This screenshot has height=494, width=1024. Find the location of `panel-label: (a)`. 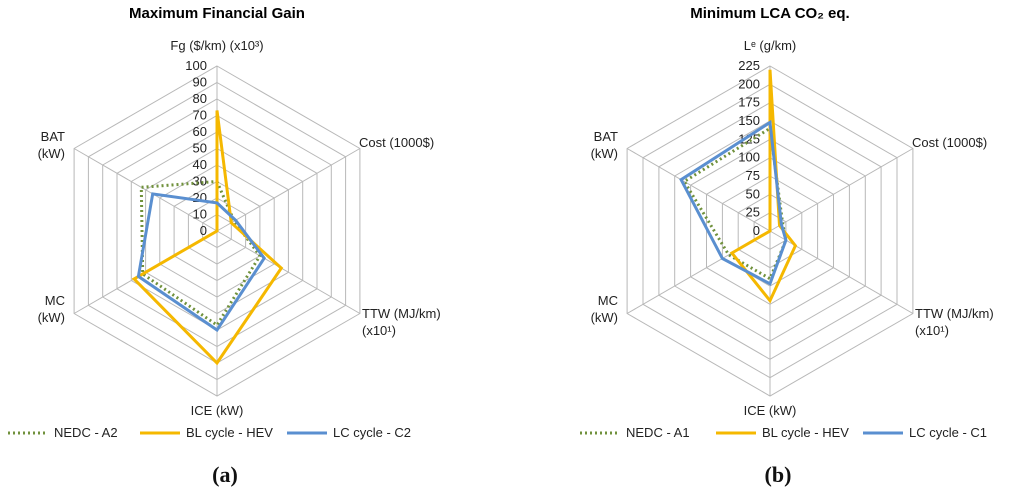

panel-label: (a) is located at coordinates (225, 474).